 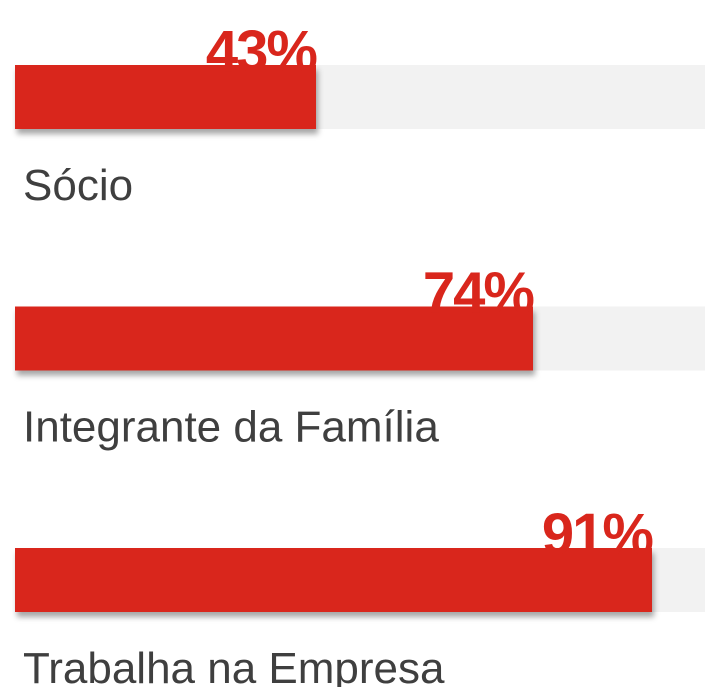 I want to click on category-label: Trabalha na Empresa, so click(x=234, y=665).